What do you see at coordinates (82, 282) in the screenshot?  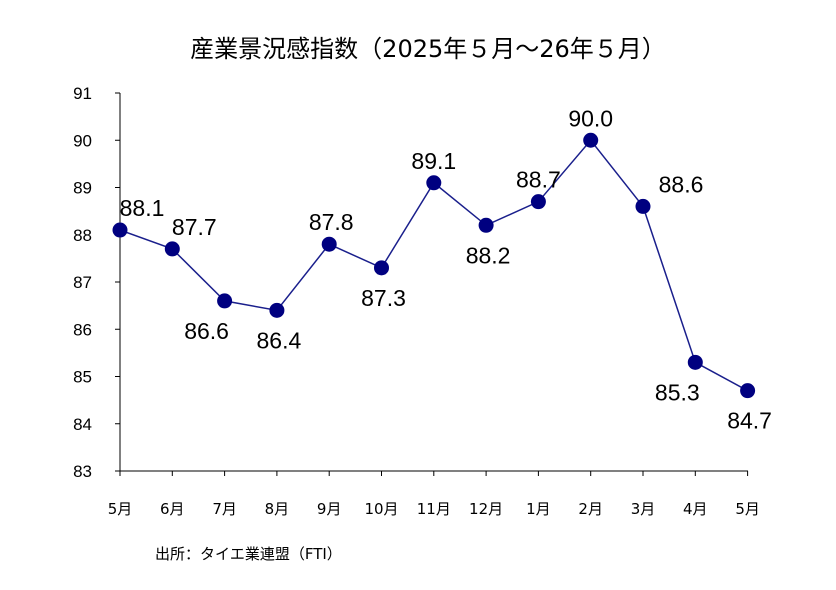 I see `y-tick-label: 87` at bounding box center [82, 282].